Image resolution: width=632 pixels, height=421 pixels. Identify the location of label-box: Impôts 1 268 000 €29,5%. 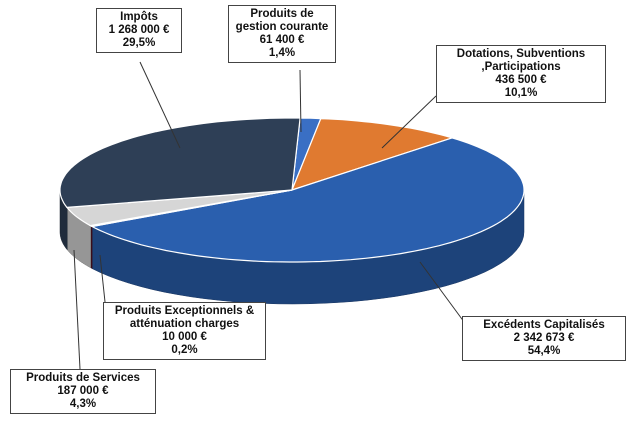
(139, 30).